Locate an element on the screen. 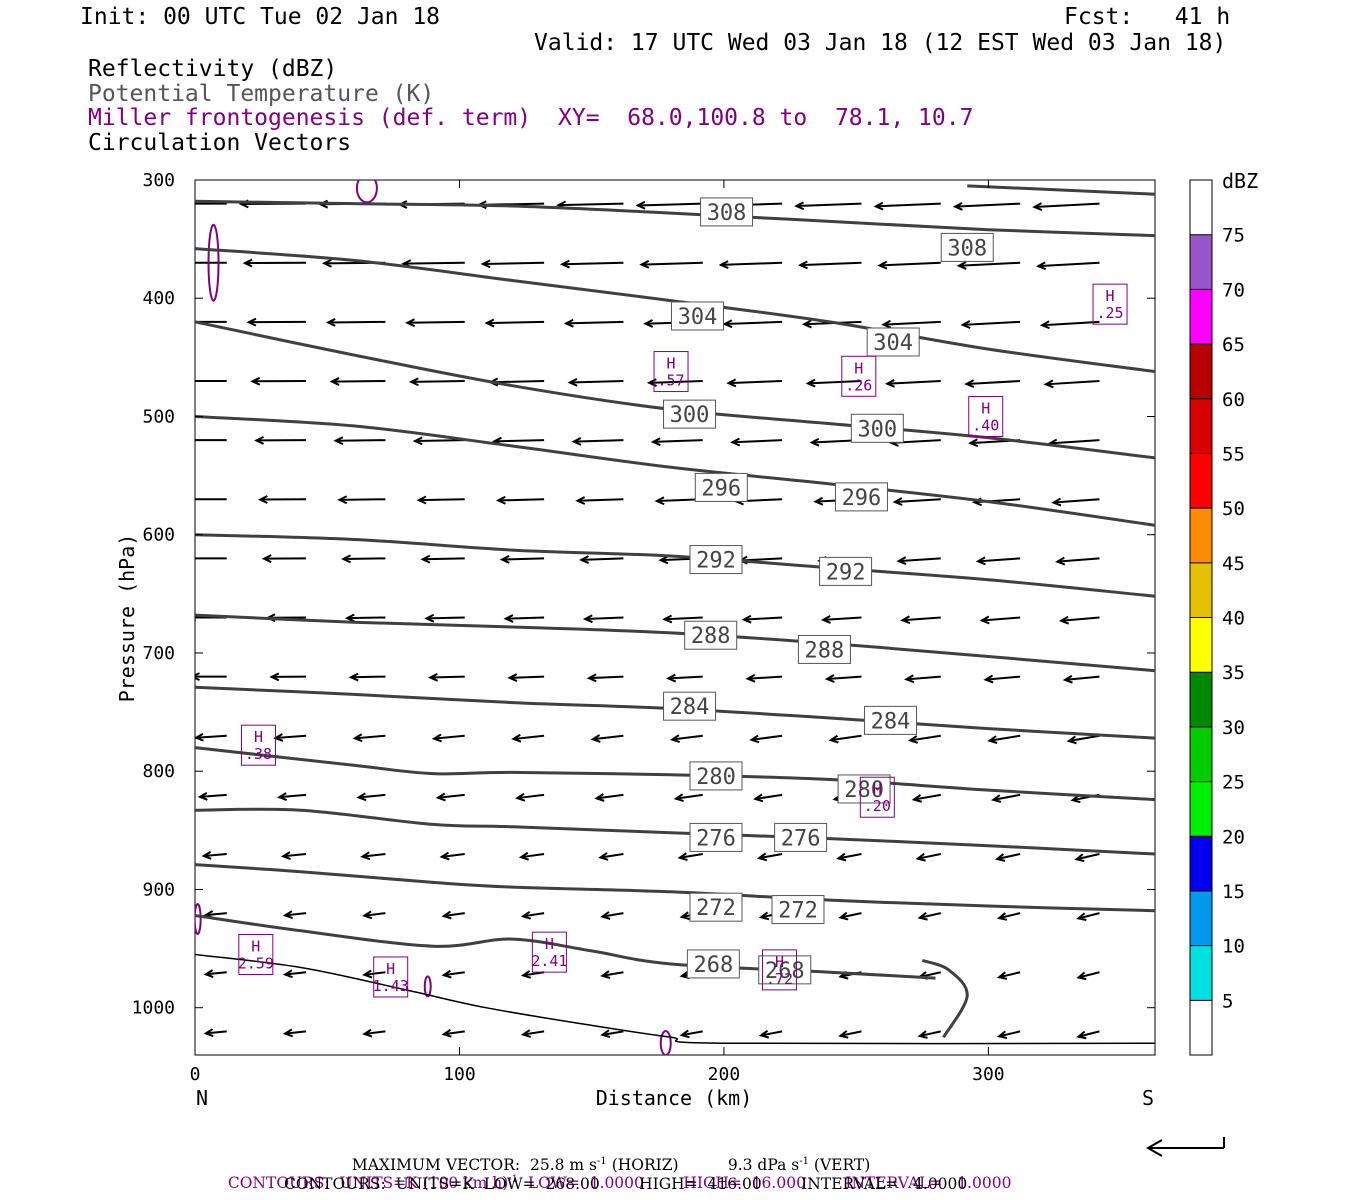  max-vector-horiz: MAXIMUM VECTOR: 25.8 m s is located at coordinates (474, 1164).